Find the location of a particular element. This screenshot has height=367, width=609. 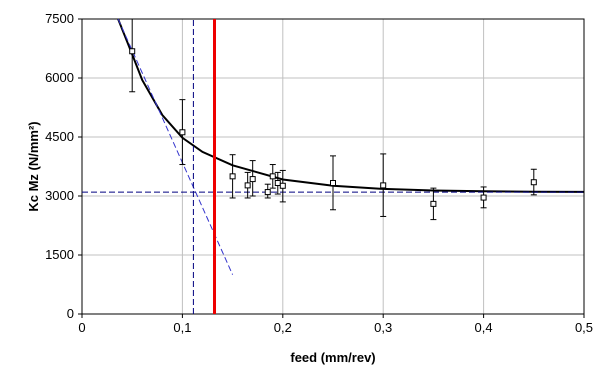

y-tick-label: 0 is located at coordinates (70, 313).